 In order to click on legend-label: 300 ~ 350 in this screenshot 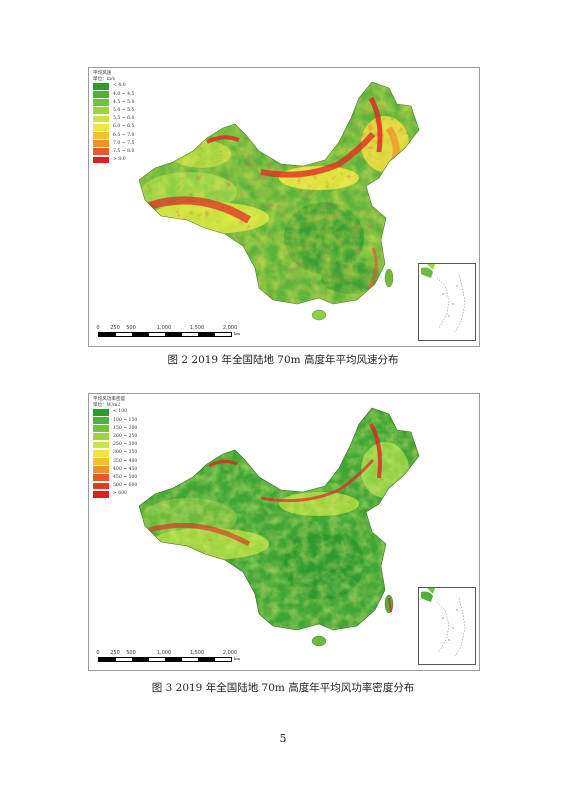, I will do `click(125, 453)`.